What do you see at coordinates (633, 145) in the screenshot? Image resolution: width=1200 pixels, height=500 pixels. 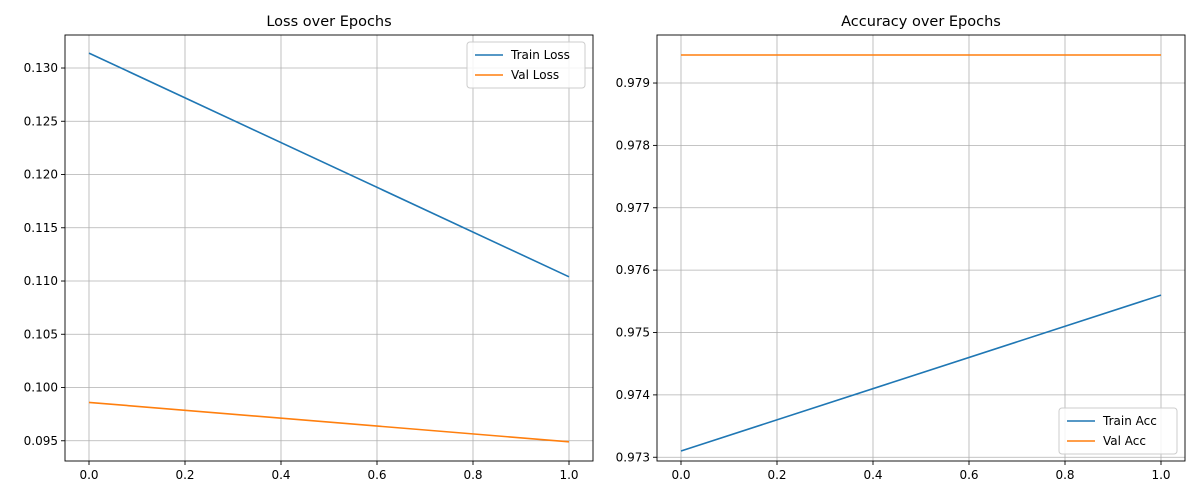 I see `y-tick-label: 0.978` at bounding box center [633, 145].